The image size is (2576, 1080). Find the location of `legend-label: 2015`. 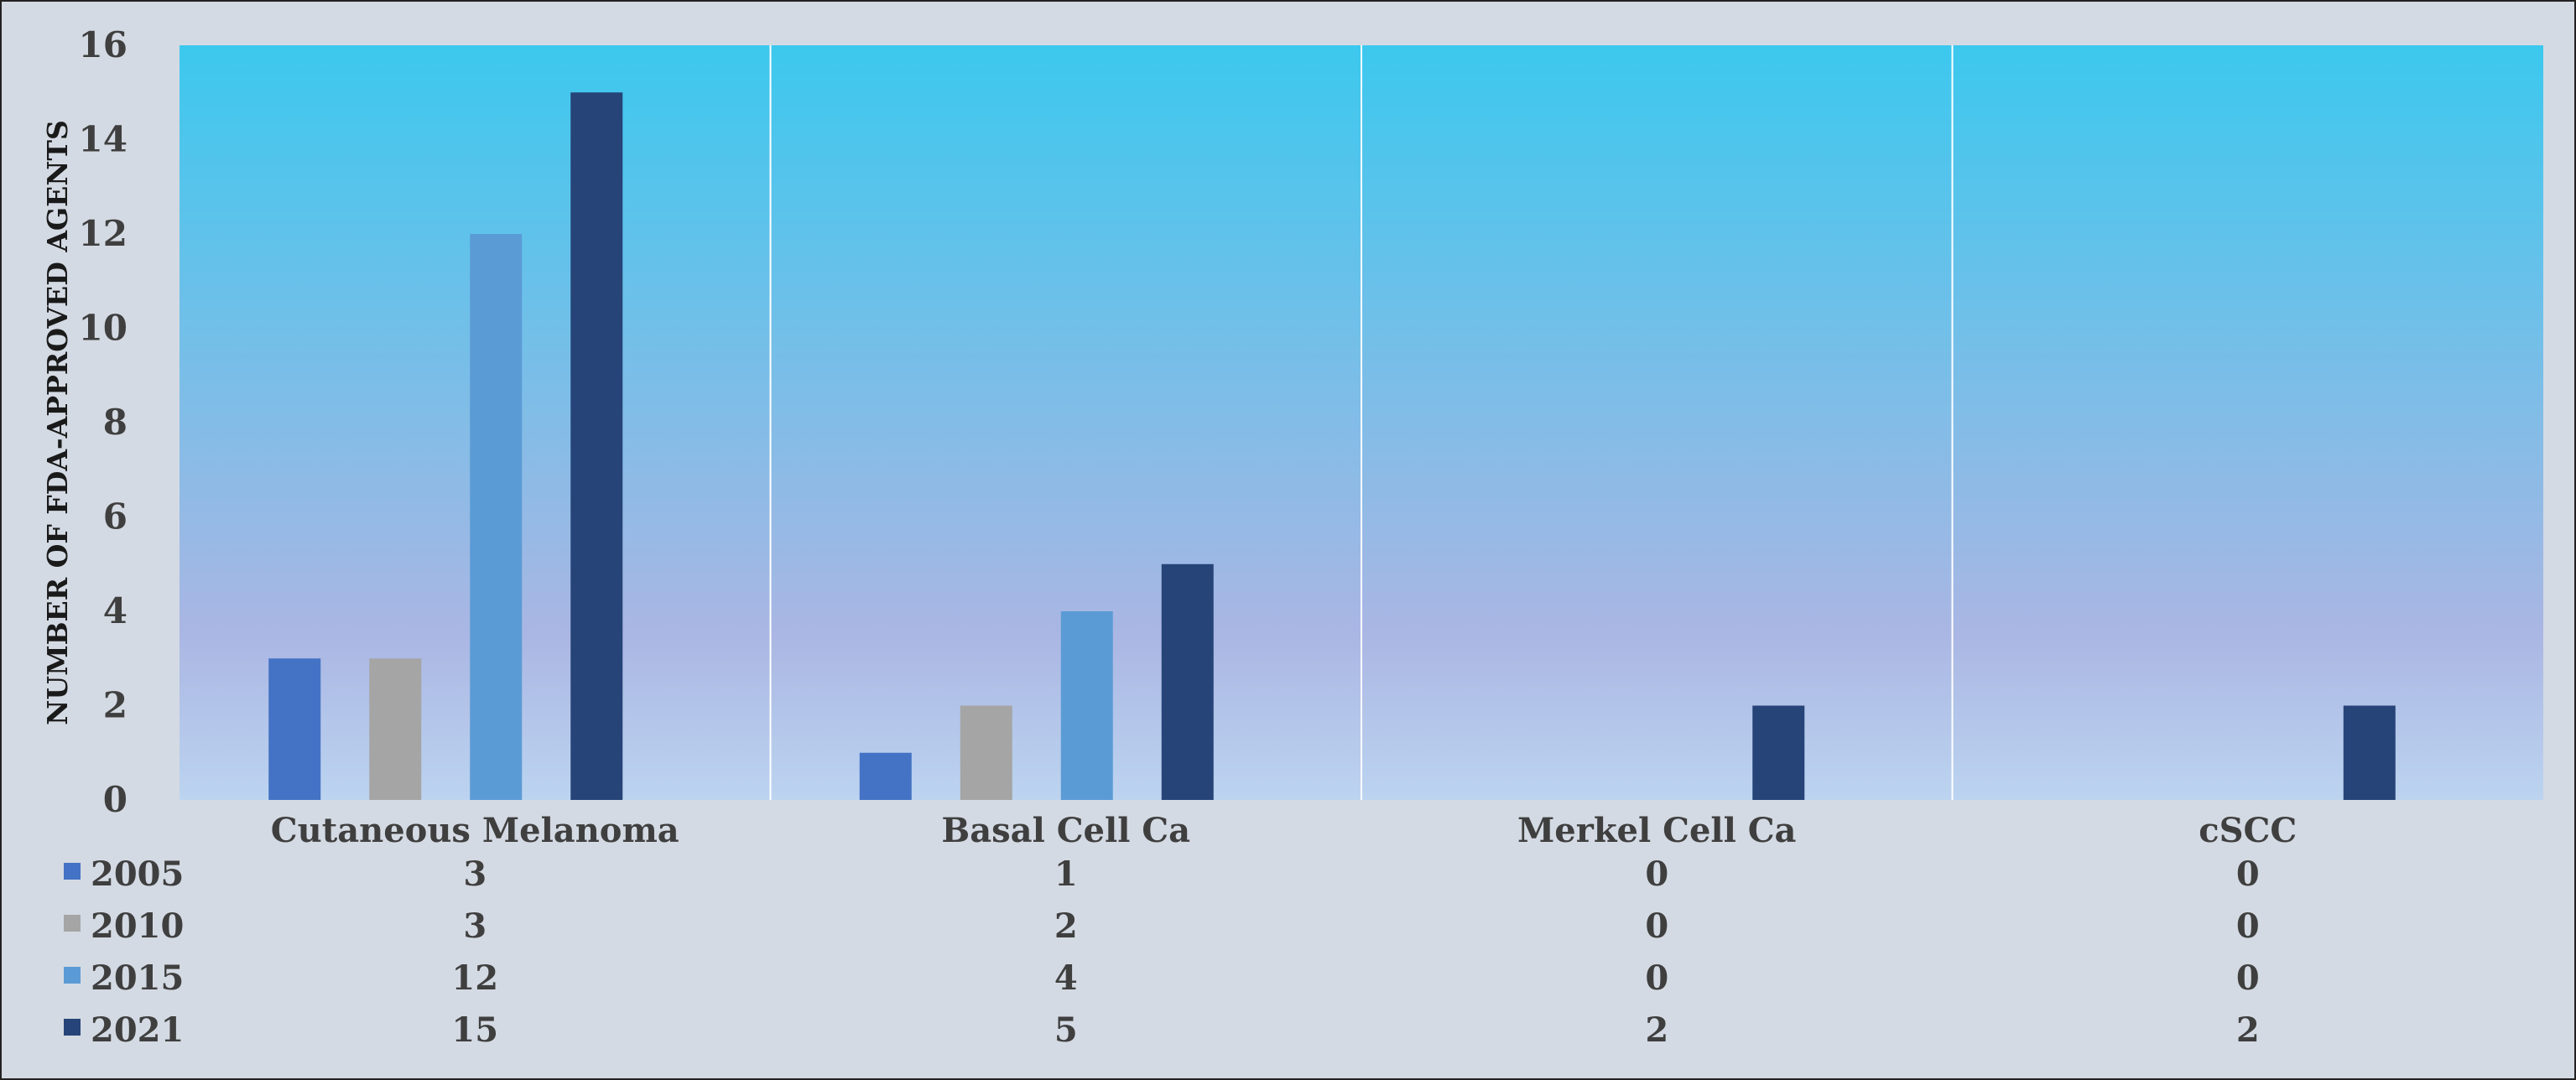

legend-label: 2015 is located at coordinates (137, 978).